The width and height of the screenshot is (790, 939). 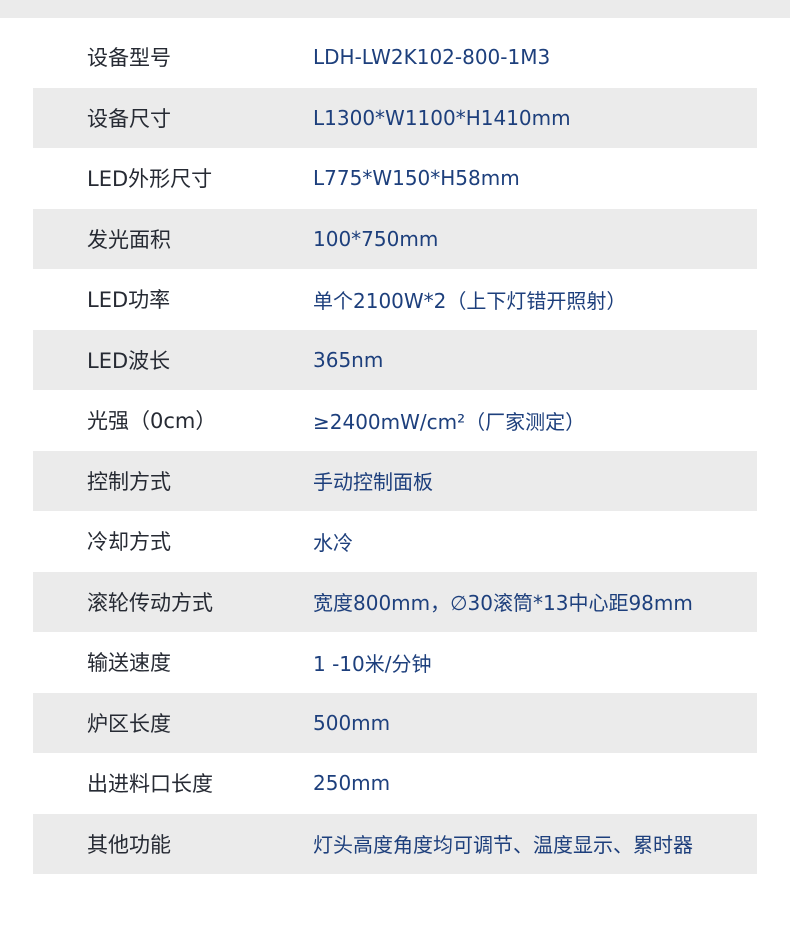 I want to click on spec-label: 冷却方式, so click(x=129, y=542).